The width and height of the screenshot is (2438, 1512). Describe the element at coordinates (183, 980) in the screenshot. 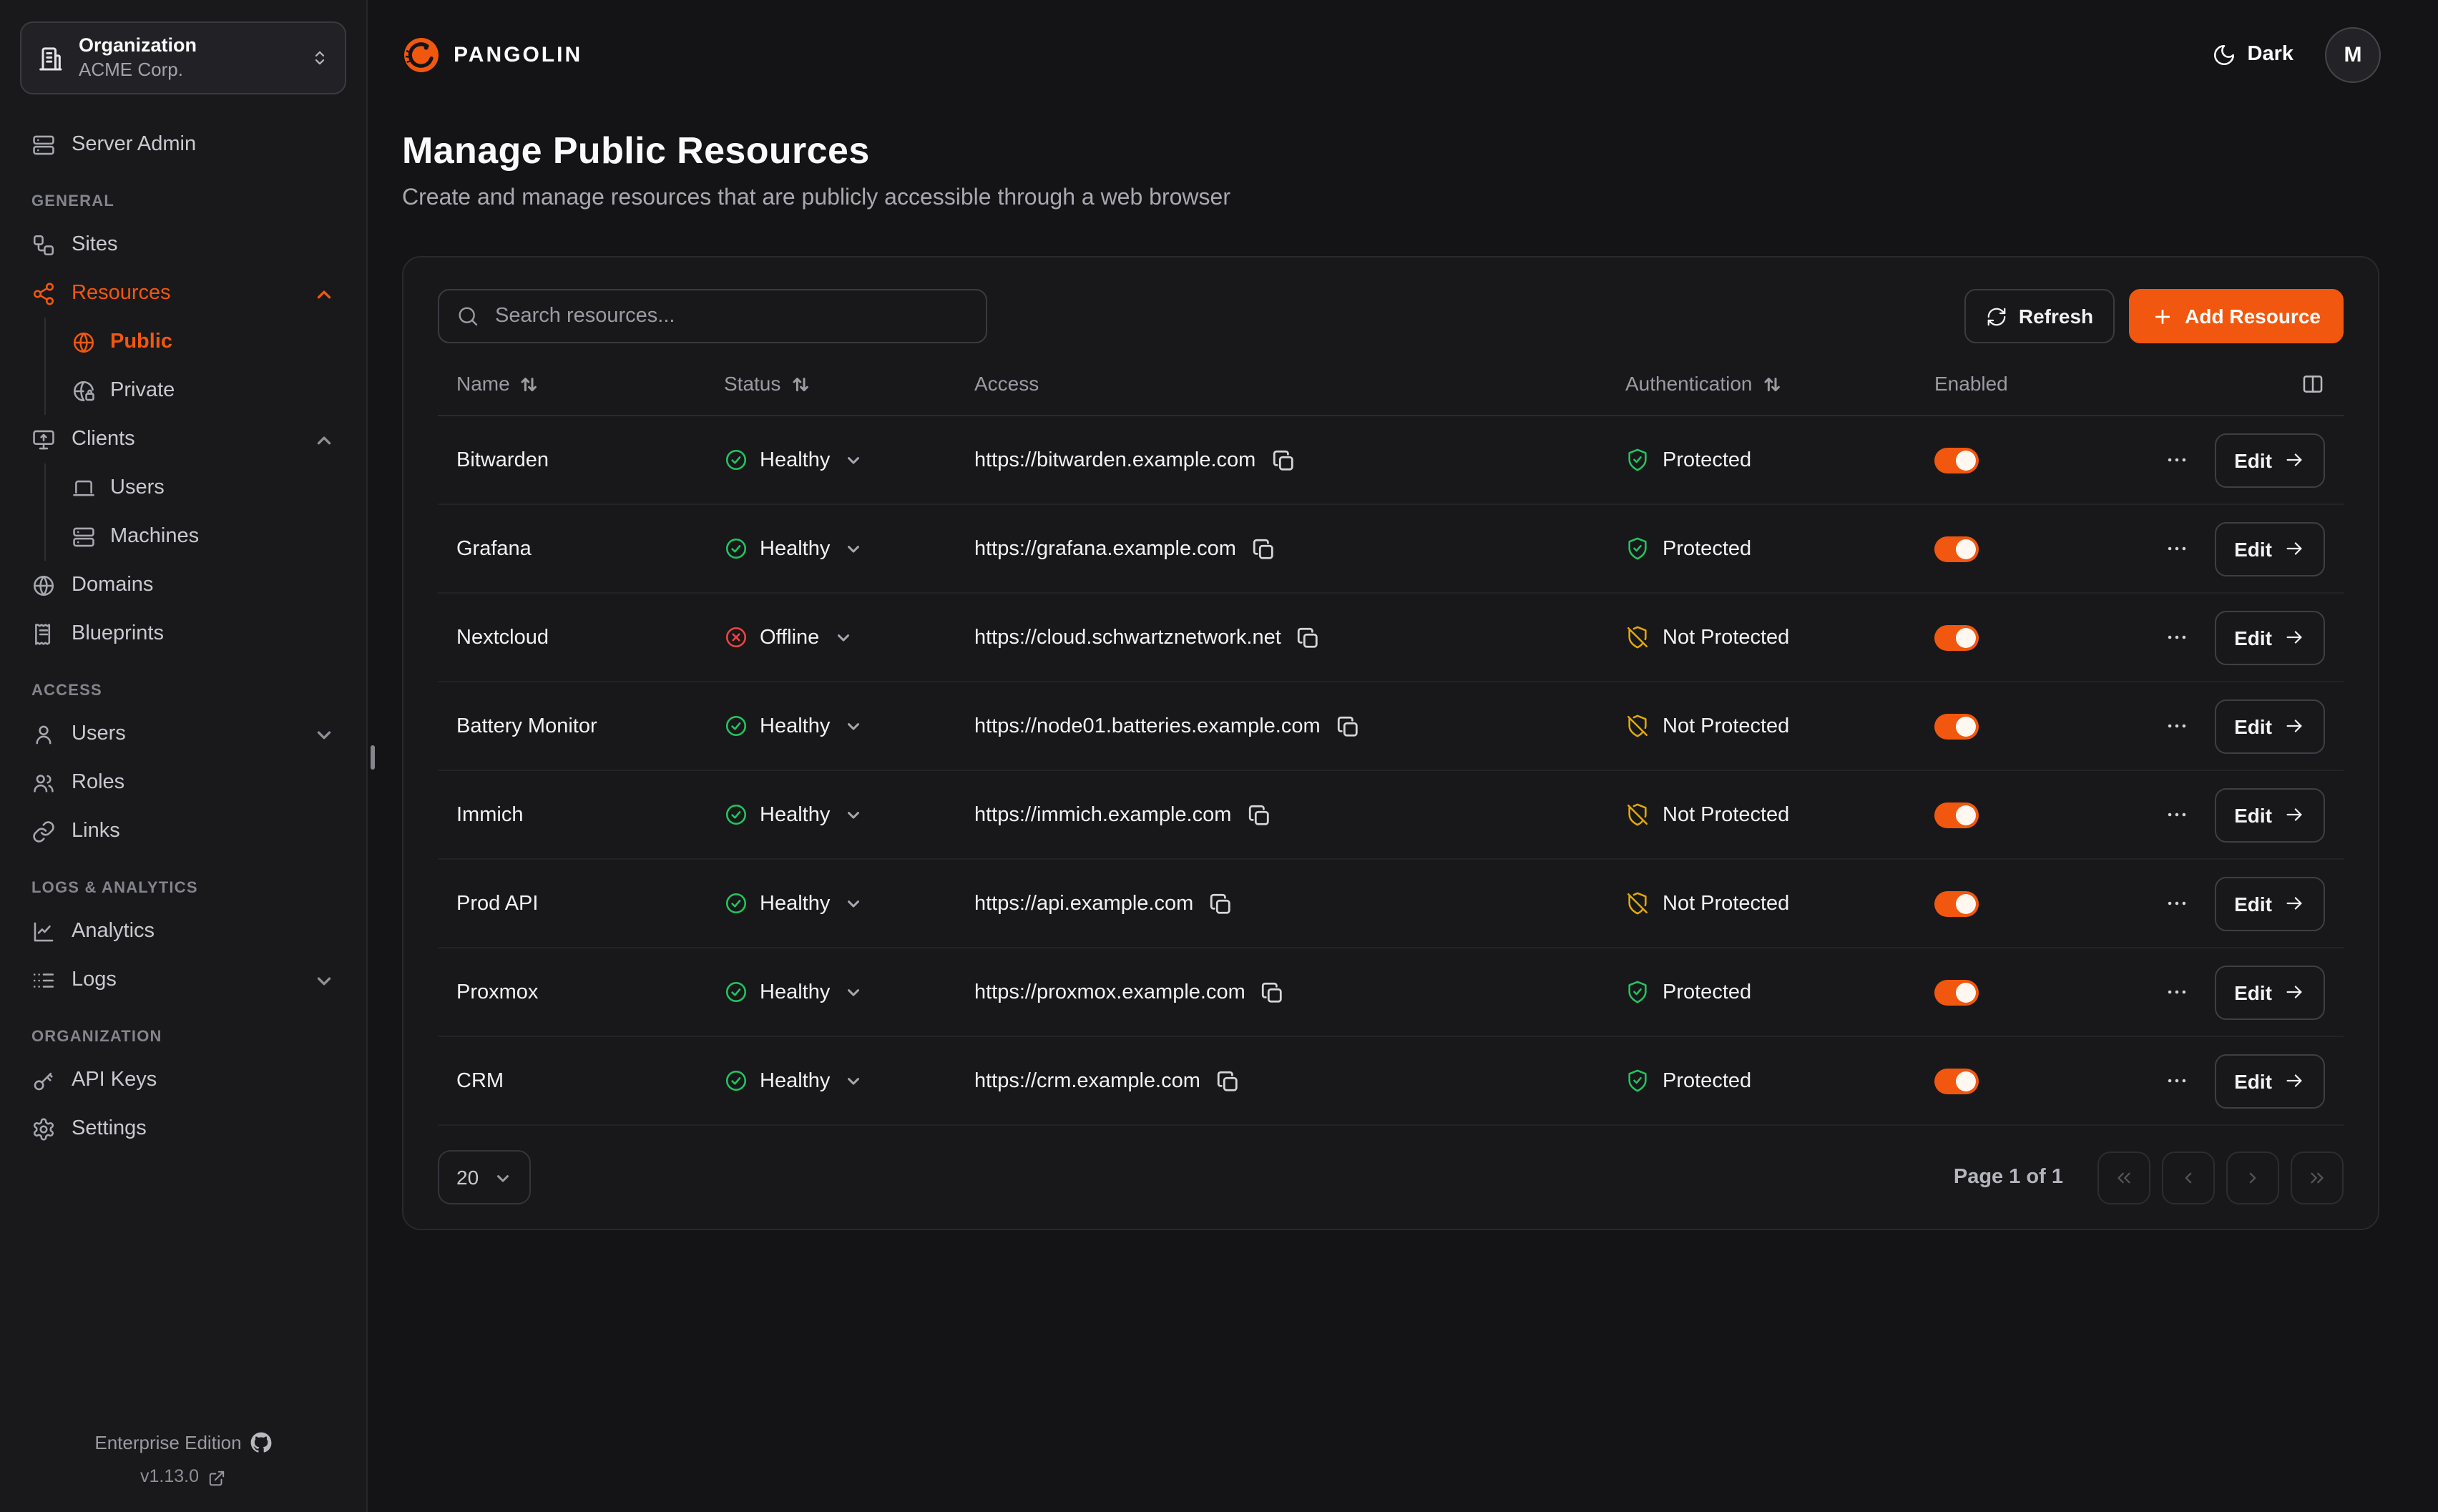

I see `sidebar-item-logs: Logs` at that location.